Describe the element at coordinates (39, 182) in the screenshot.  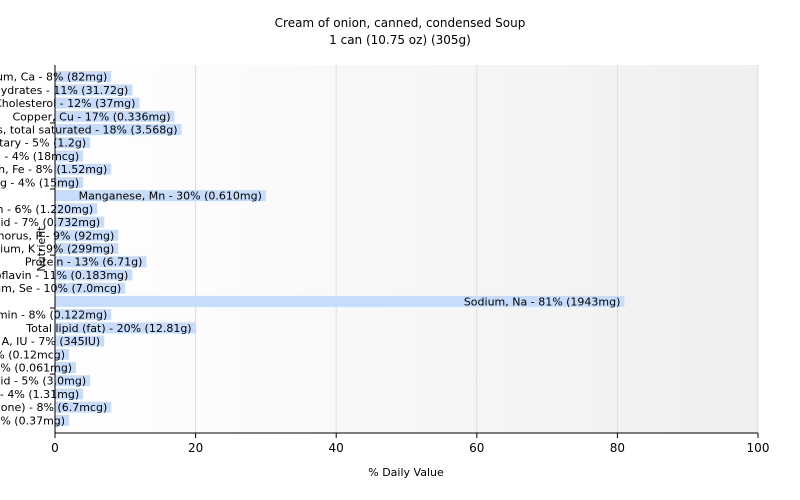
I see `bar-label: Magnesium, Mg - 4% (15mg)` at that location.